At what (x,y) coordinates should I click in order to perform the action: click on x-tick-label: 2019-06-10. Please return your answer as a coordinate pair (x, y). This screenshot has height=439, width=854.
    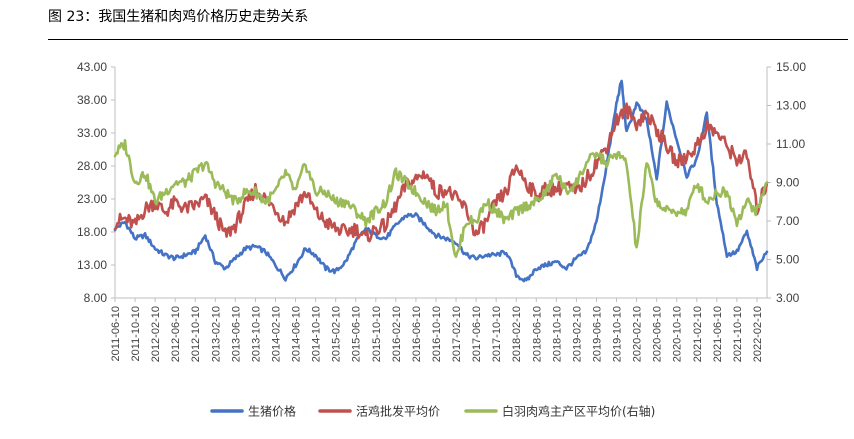
    Looking at the image, I should click on (597, 334).